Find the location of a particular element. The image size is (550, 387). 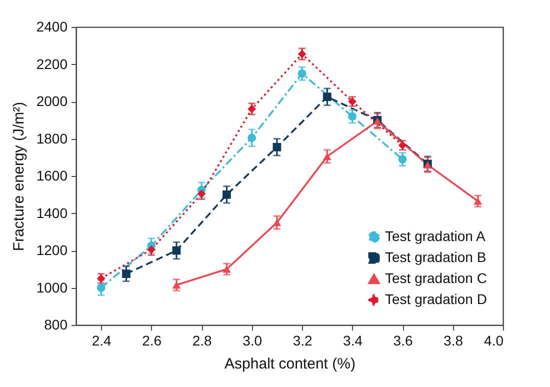

y-tick-label: 1000 is located at coordinates (52, 287).